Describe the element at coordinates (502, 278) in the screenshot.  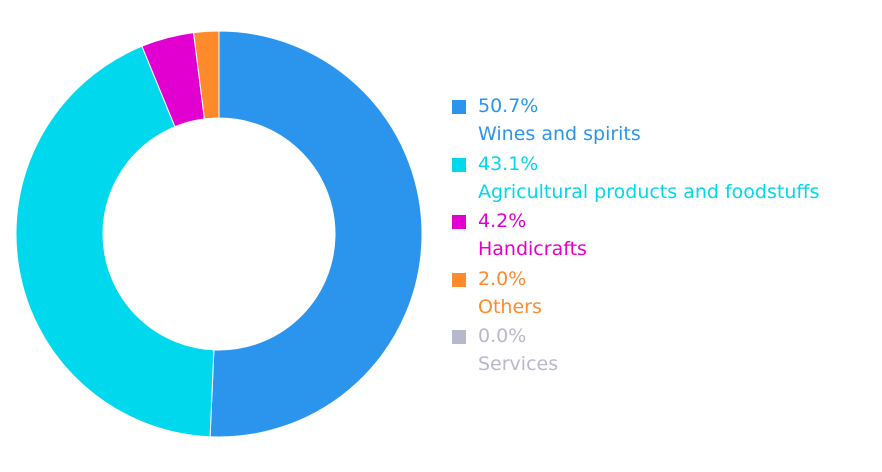
I see `legend-percent: 2.0%` at that location.